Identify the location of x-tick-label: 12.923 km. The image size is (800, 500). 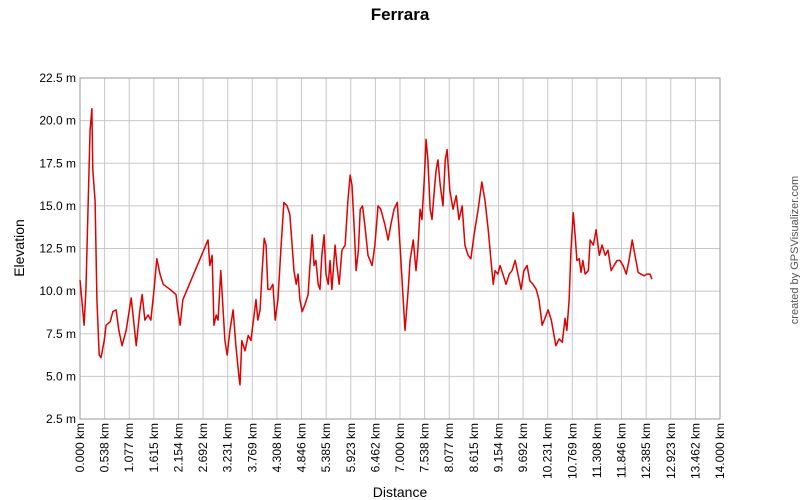
(671, 451).